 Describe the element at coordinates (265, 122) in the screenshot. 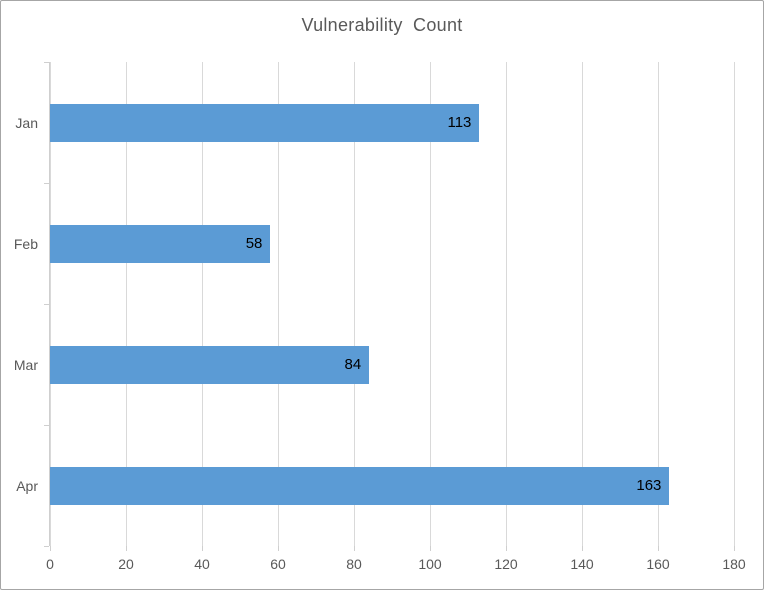

I see `bar-jan: 113` at that location.